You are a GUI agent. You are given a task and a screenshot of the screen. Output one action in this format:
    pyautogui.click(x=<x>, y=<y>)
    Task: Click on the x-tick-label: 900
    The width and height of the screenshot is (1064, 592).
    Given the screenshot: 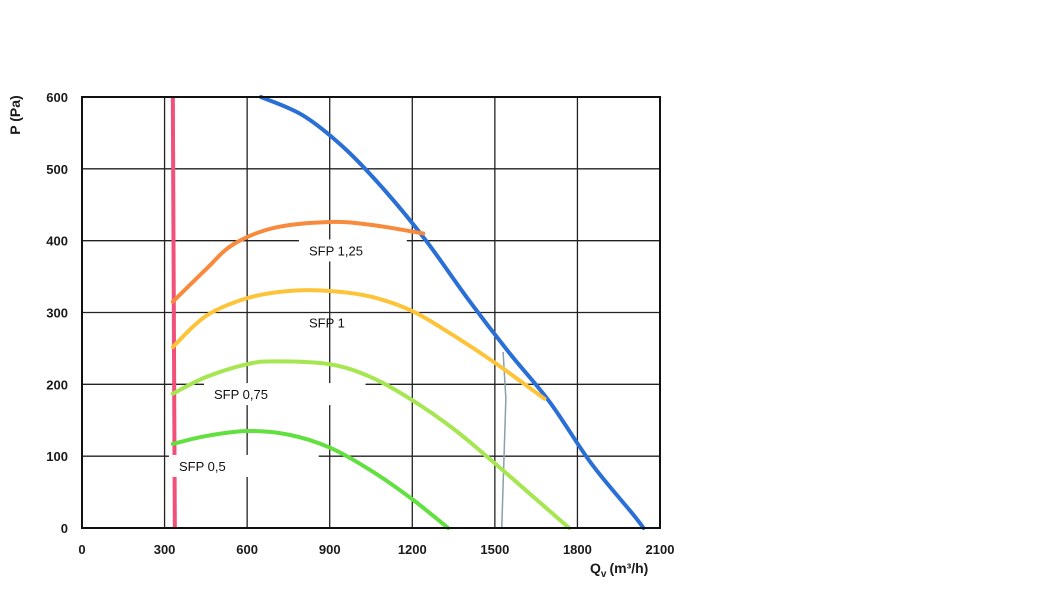 What is the action you would take?
    pyautogui.click(x=330, y=549)
    